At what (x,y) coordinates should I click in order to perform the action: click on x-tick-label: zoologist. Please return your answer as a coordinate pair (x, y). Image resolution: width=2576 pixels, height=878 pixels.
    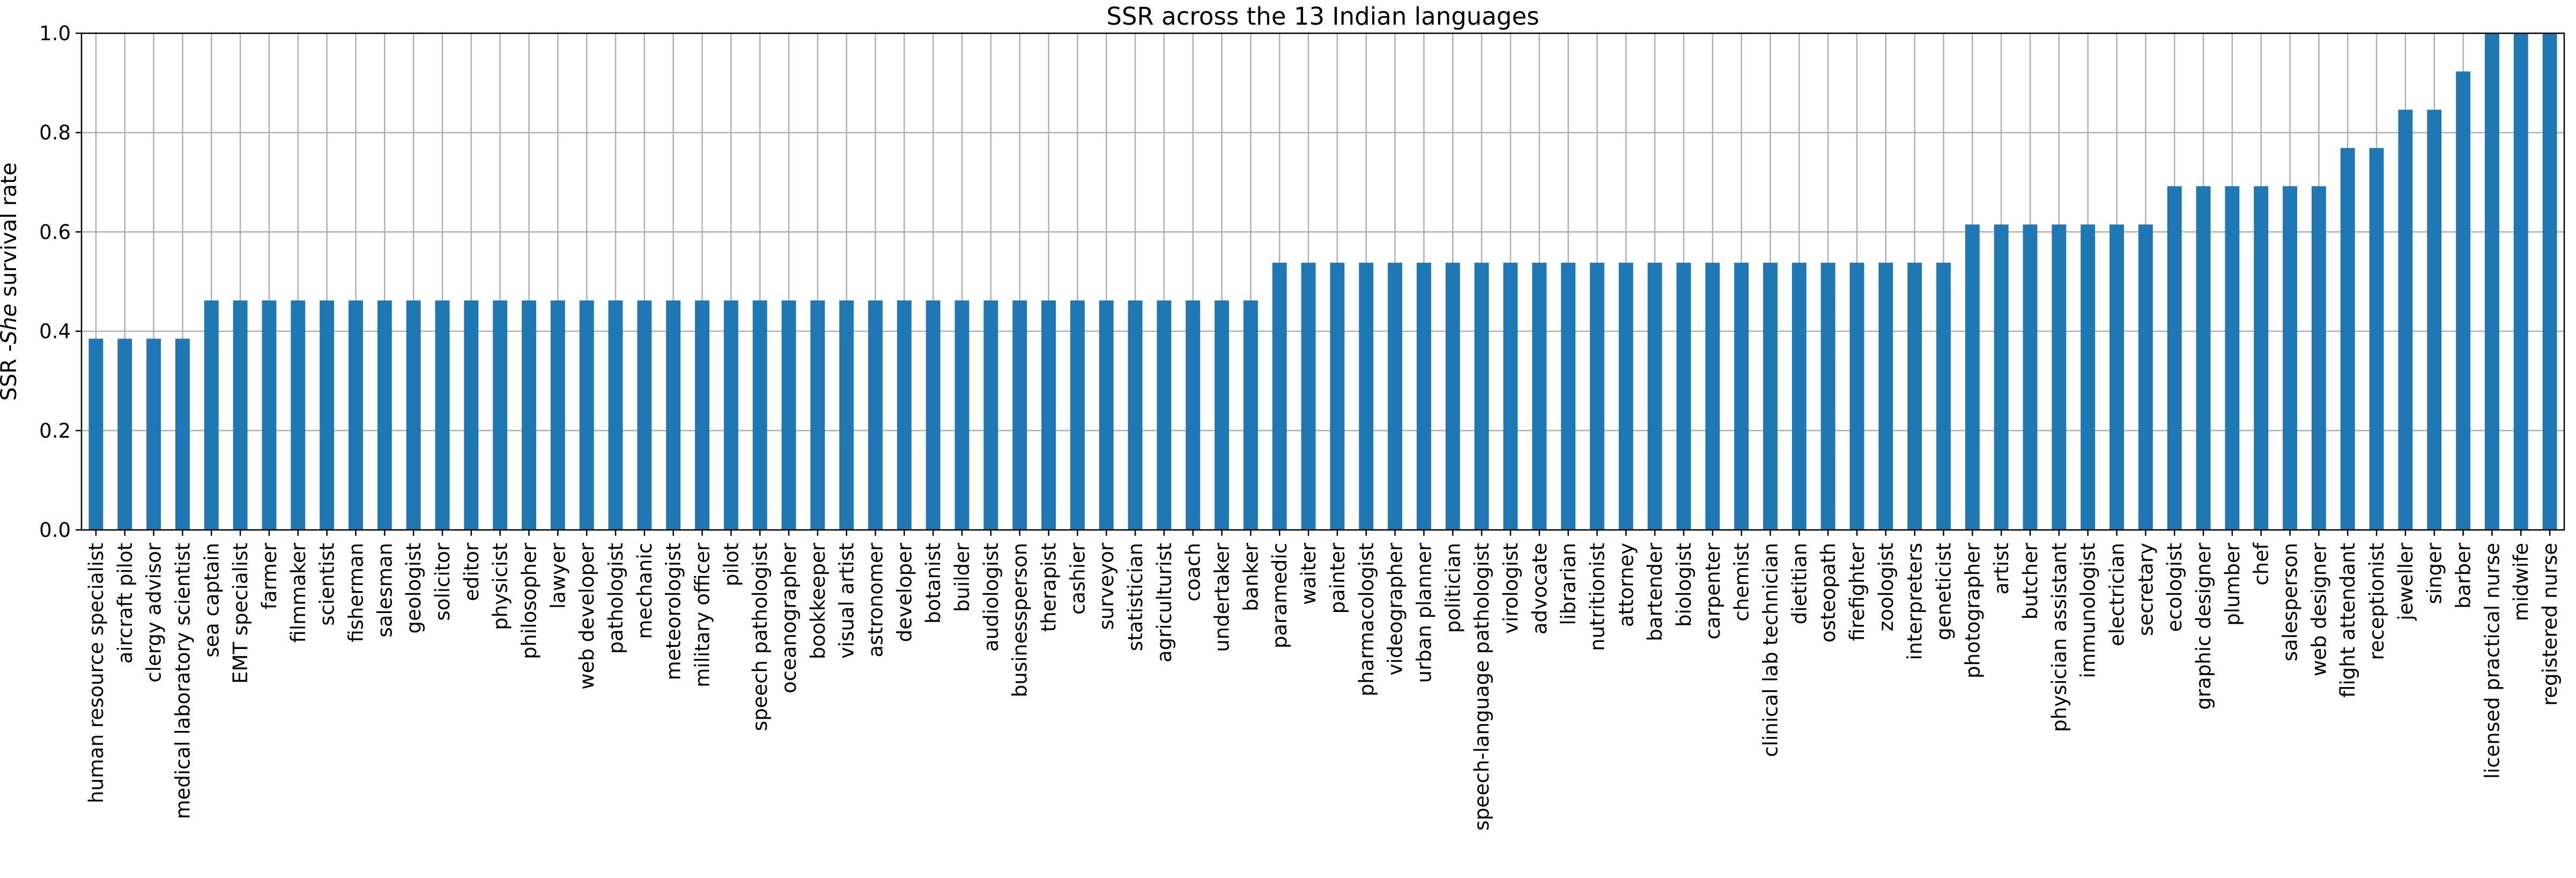
    Looking at the image, I should click on (1886, 587).